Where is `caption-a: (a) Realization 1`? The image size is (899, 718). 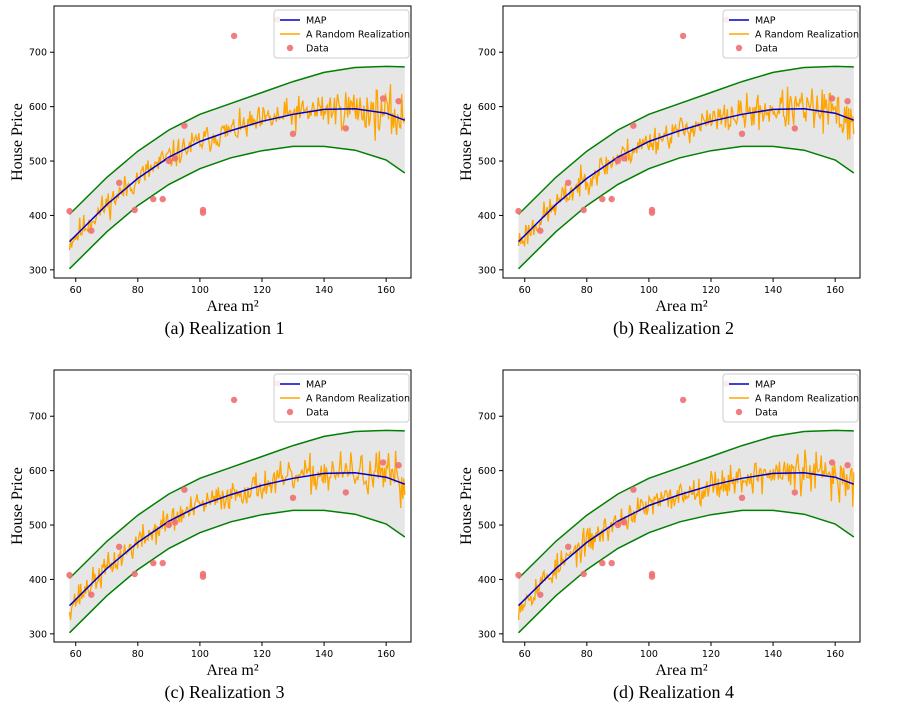
caption-a: (a) Realization 1 is located at coordinates (224, 328).